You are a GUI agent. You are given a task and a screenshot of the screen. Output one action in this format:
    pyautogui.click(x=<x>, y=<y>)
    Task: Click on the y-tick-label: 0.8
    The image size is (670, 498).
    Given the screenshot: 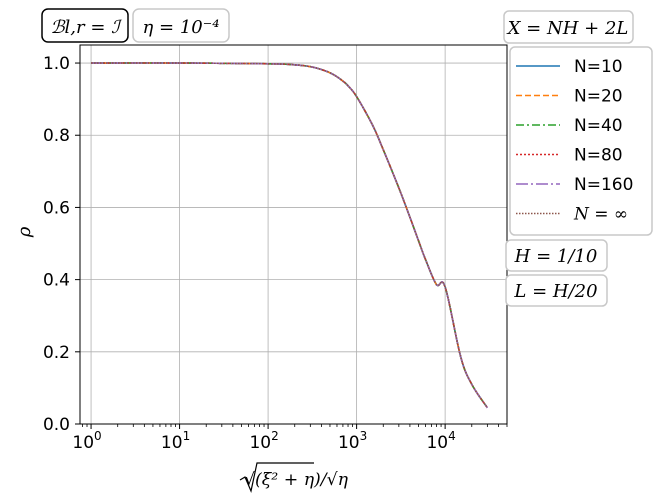 What is the action you would take?
    pyautogui.click(x=56, y=136)
    